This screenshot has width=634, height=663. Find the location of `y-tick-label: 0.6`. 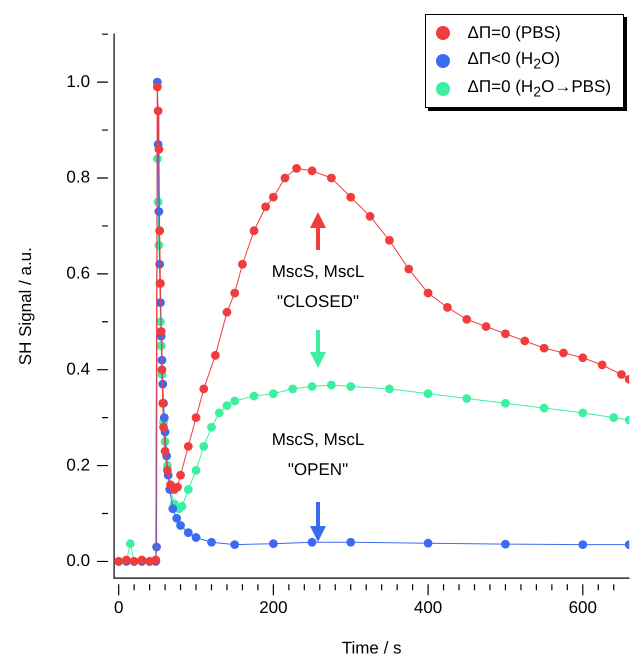

y-tick-label: 0.6 is located at coordinates (78, 273).